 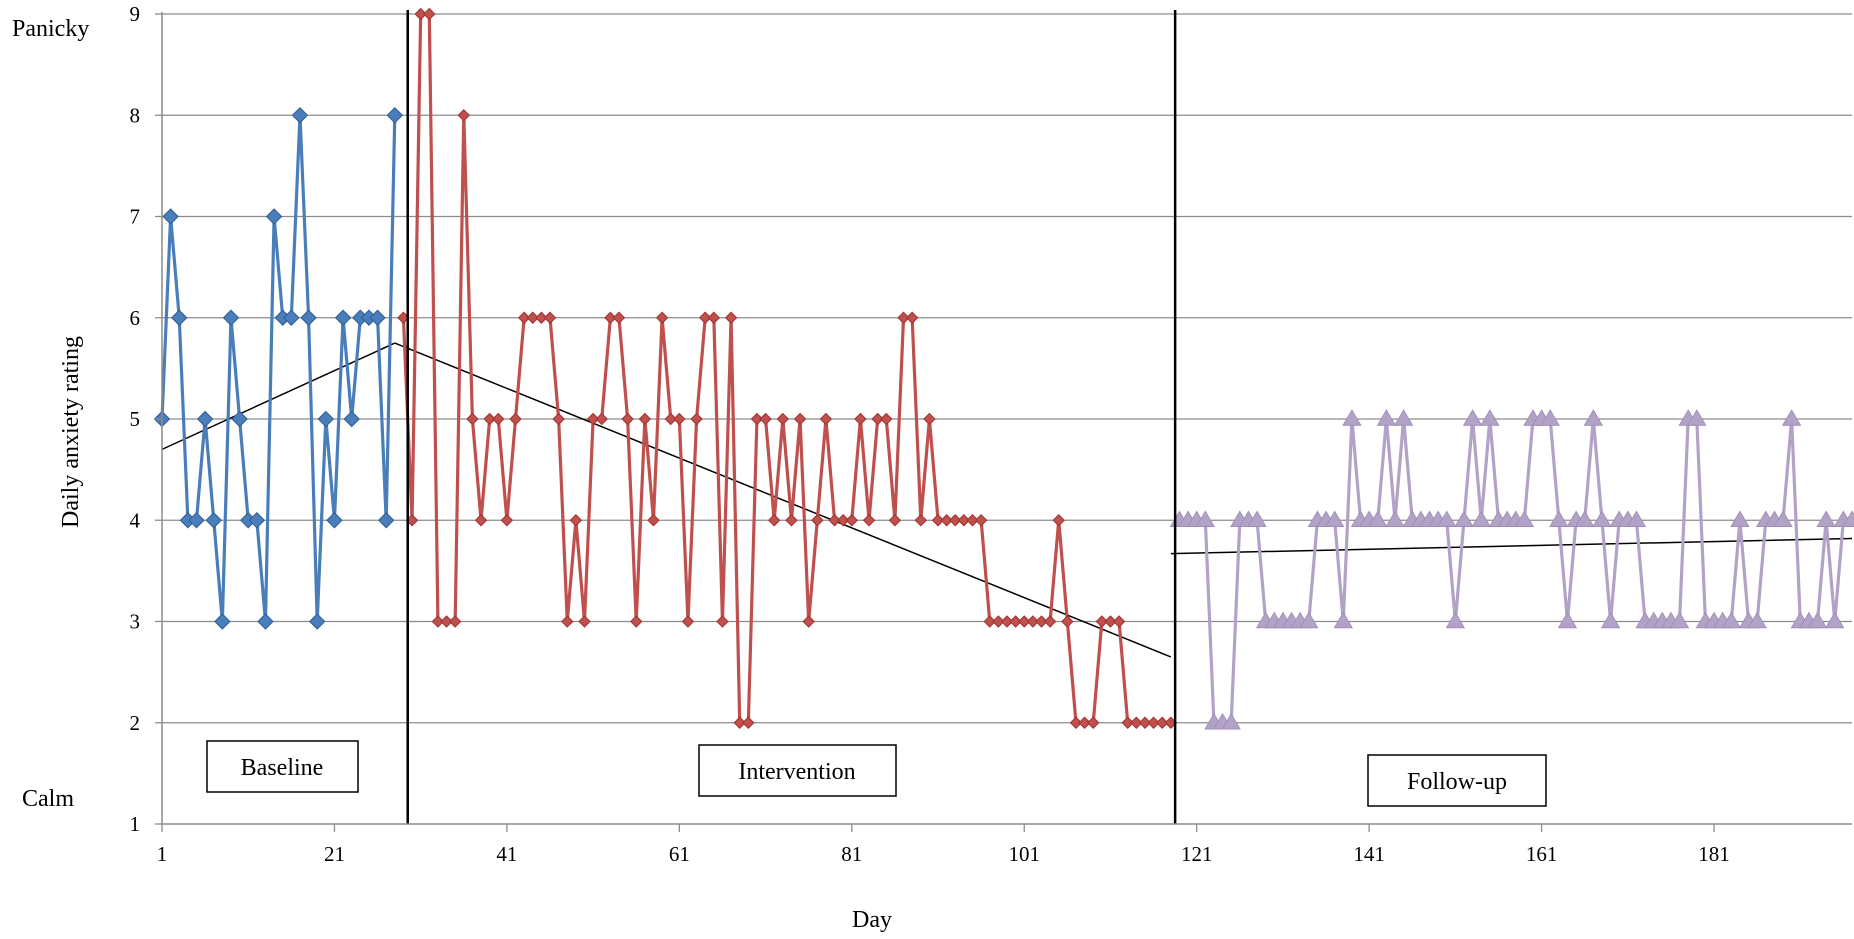 What do you see at coordinates (334, 854) in the screenshot?
I see `x-tick-label-21: 21` at bounding box center [334, 854].